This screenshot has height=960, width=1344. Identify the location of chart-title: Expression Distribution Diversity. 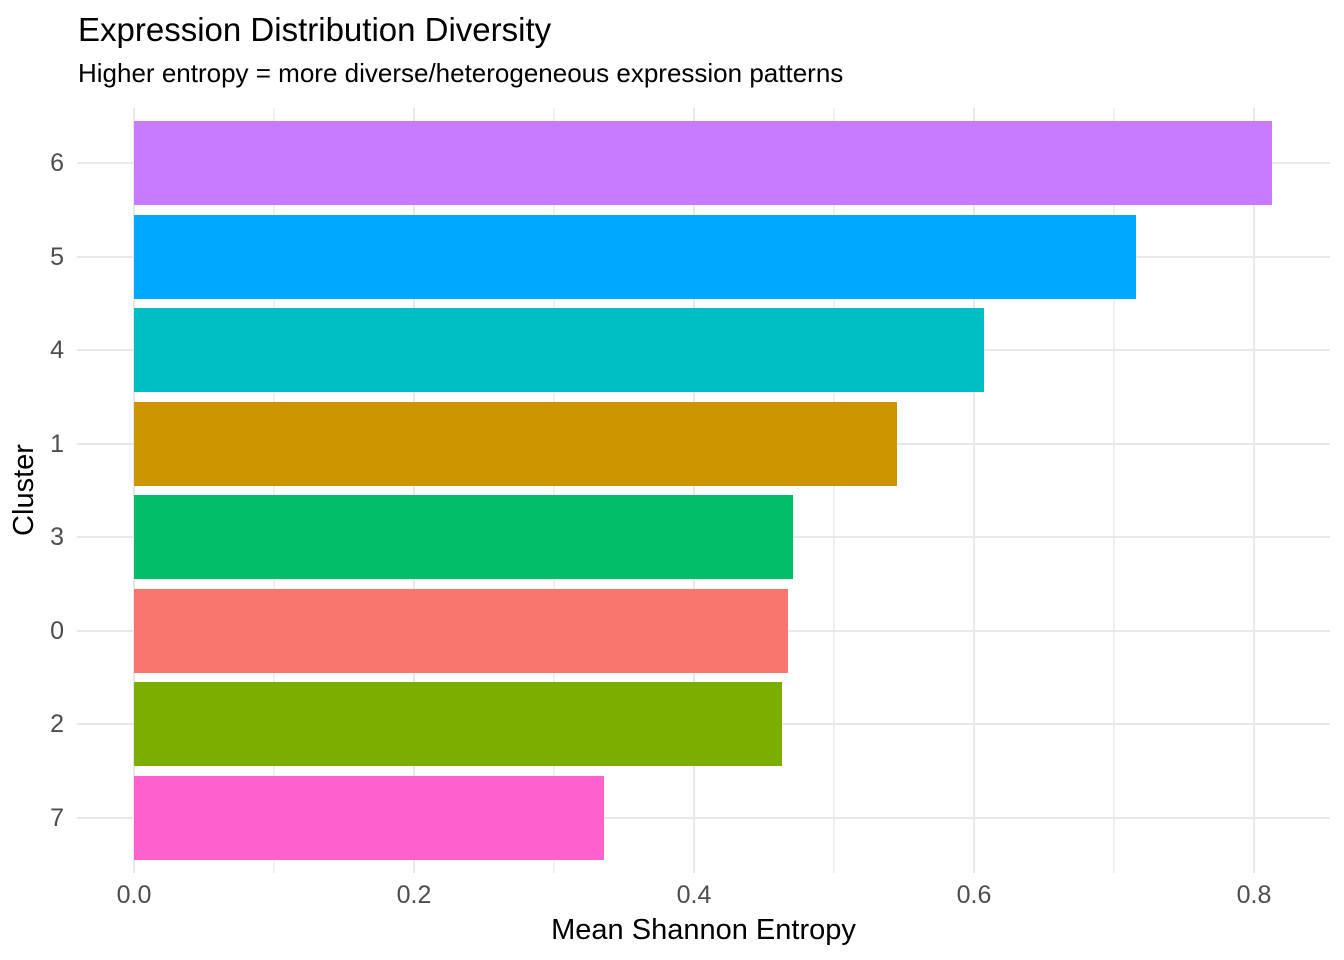
(315, 29).